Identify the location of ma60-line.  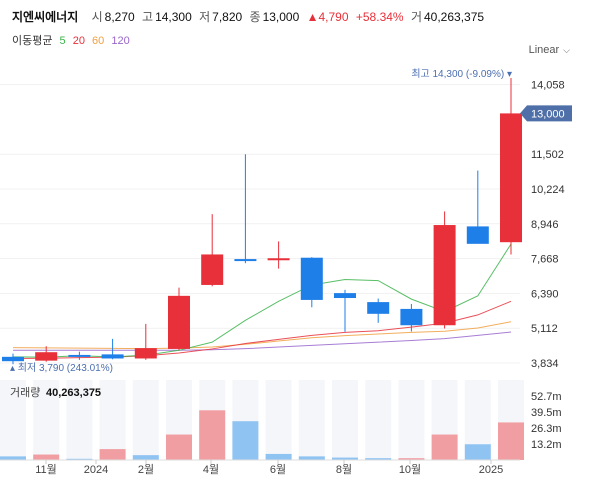
(262, 335).